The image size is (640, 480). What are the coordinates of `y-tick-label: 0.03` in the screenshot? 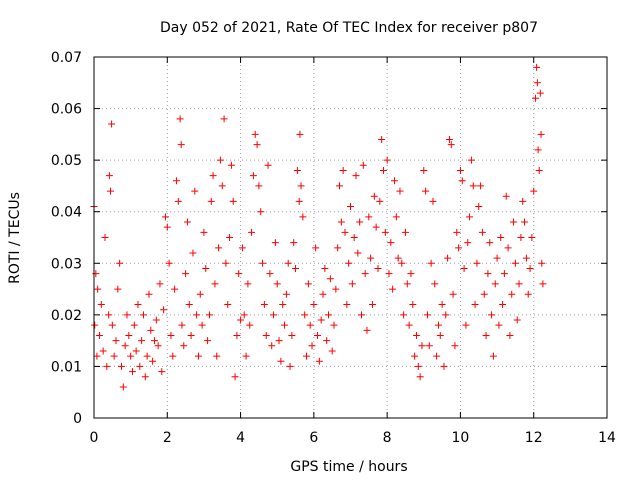 It's located at (66, 264).